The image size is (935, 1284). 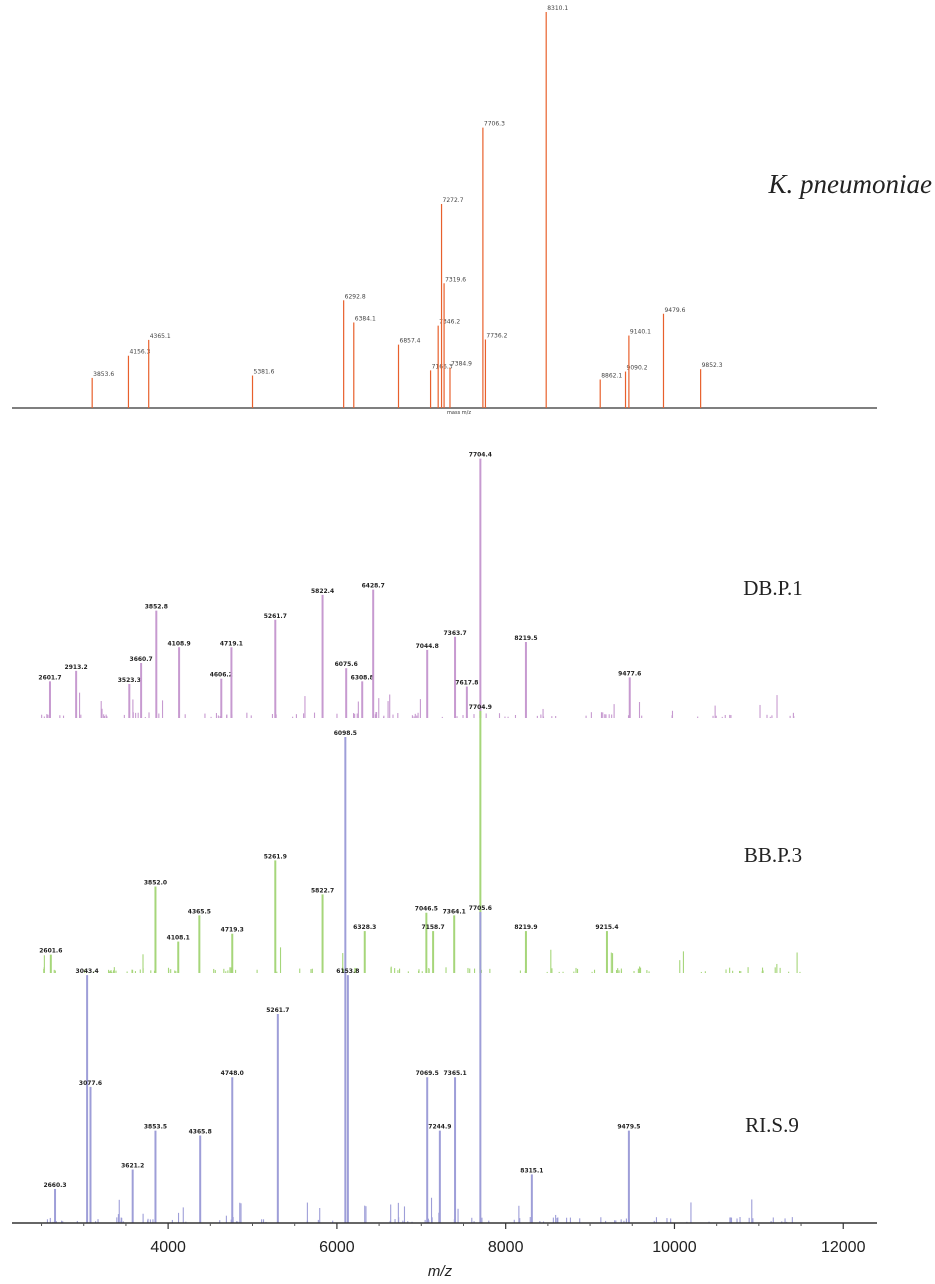 What do you see at coordinates (178, 938) in the screenshot?
I see `peak-label-bb-p-3-3: 4108.1` at bounding box center [178, 938].